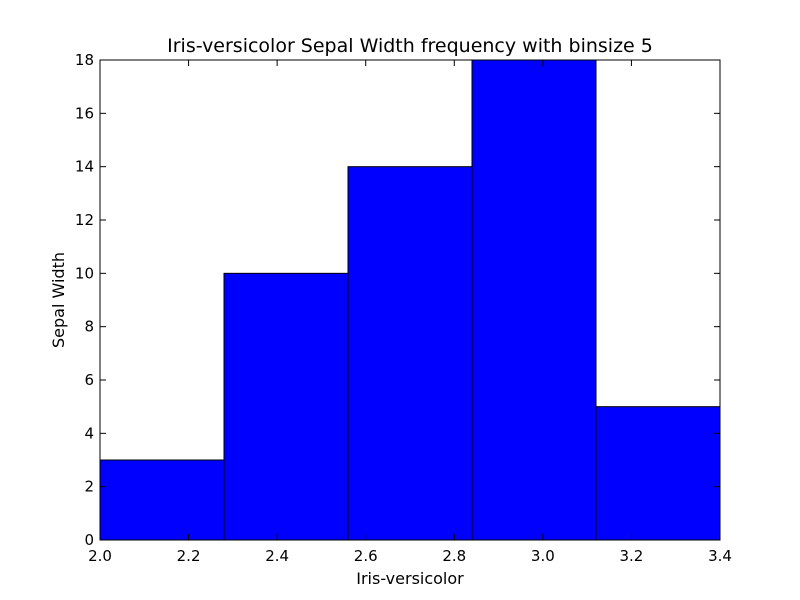 The height and width of the screenshot is (600, 800). What do you see at coordinates (720, 556) in the screenshot?
I see `x-tick-label-7: 3.4` at bounding box center [720, 556].